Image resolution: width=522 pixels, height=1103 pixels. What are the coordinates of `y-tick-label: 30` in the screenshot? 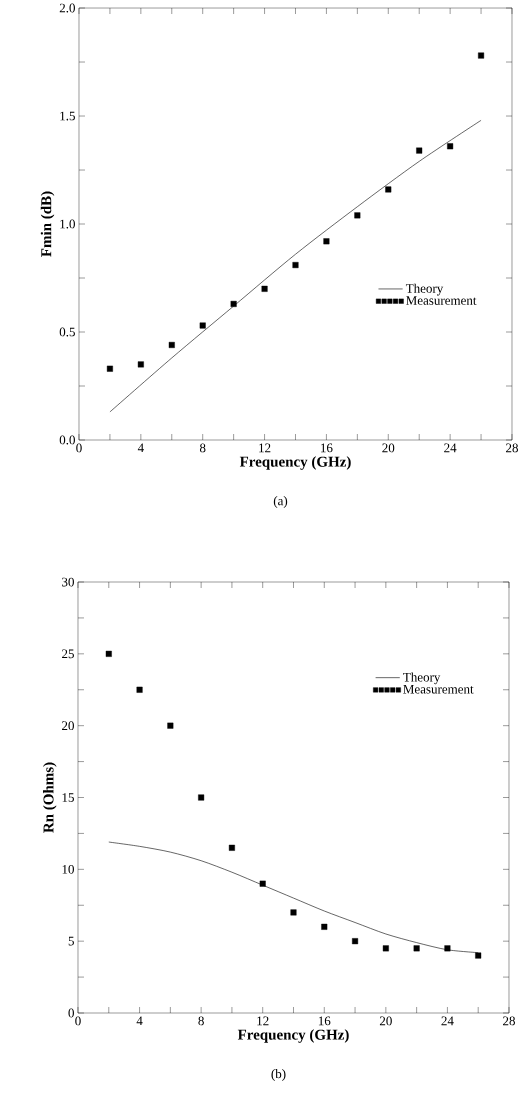 It's located at (68, 582).